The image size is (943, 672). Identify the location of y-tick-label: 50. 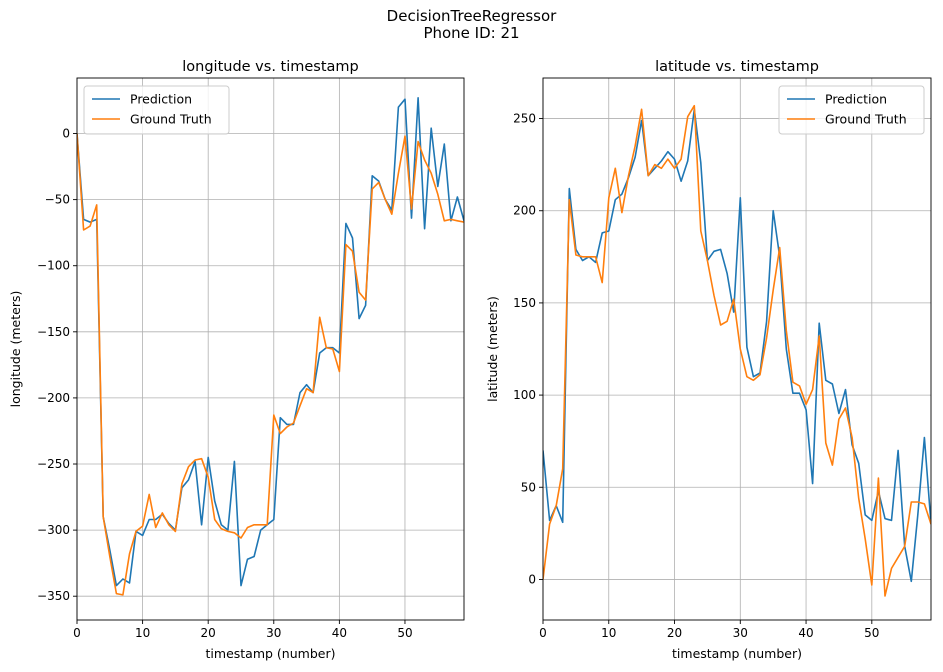
(528, 487).